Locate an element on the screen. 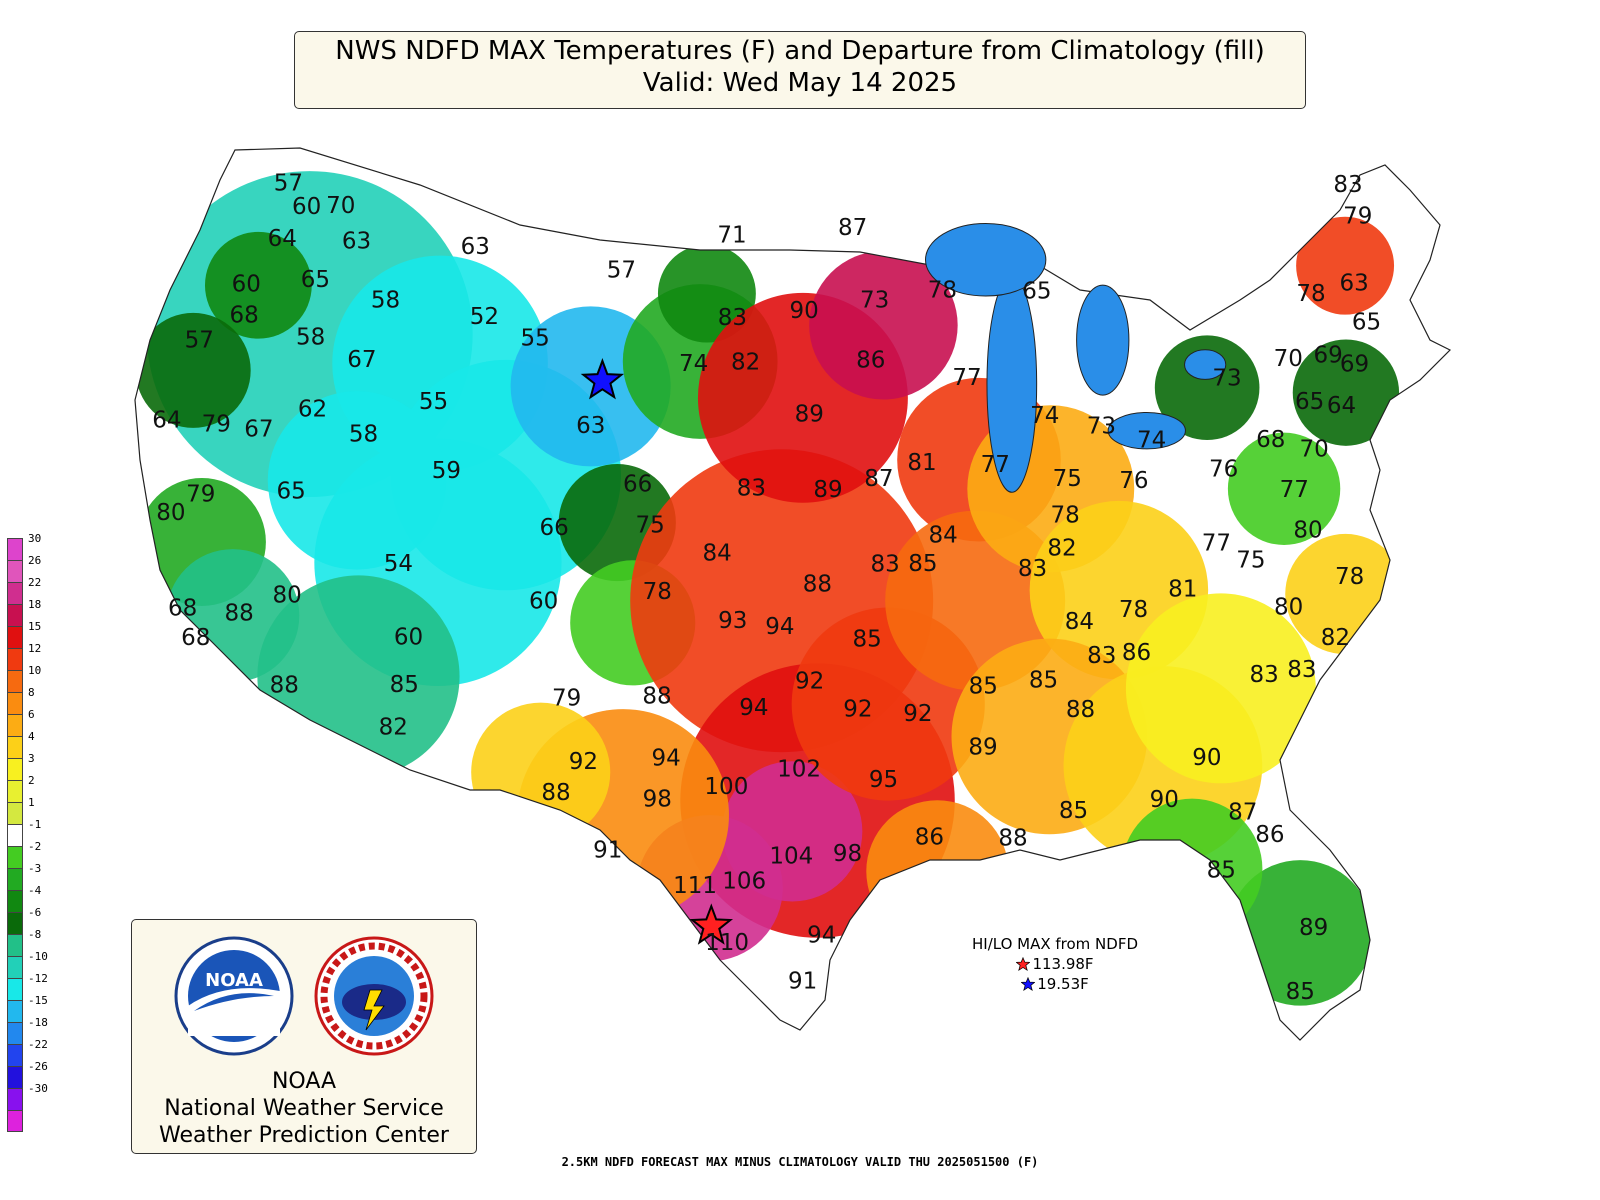  station-temperature-label: 58 is located at coordinates (385, 301).